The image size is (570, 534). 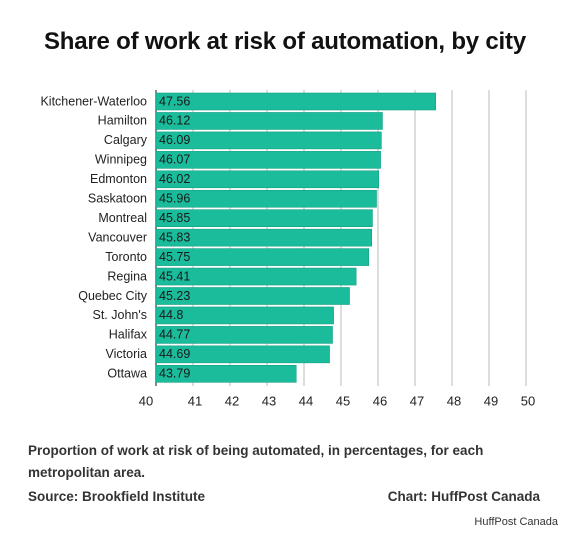 I want to click on watermark: HuffPost Canada, so click(x=516, y=522).